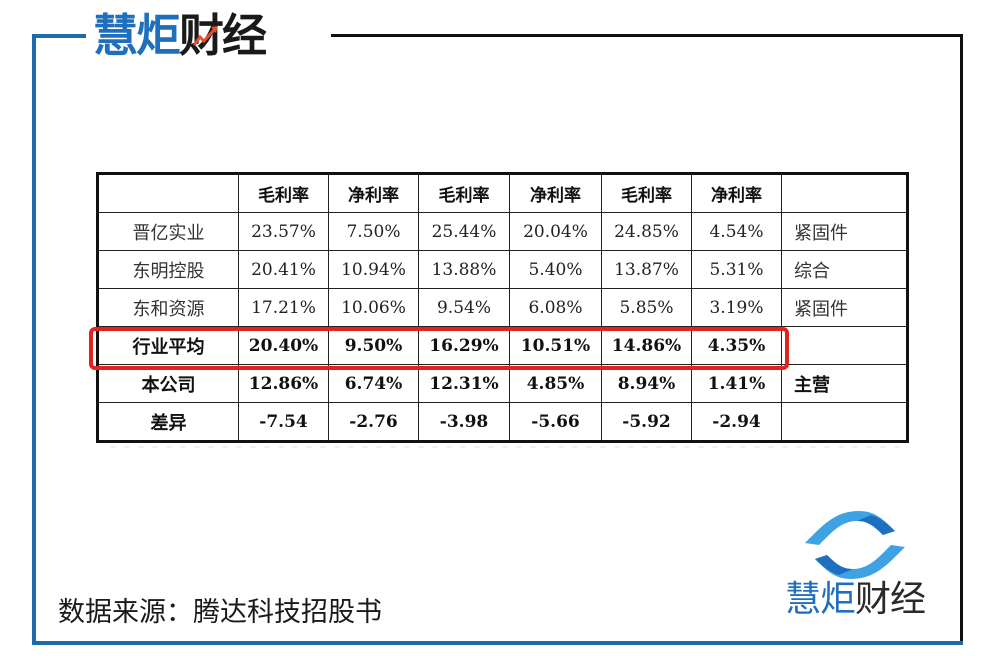 The image size is (986, 656). What do you see at coordinates (505, 447) in the screenshot?
I see `cropped-text-remnant` at bounding box center [505, 447].